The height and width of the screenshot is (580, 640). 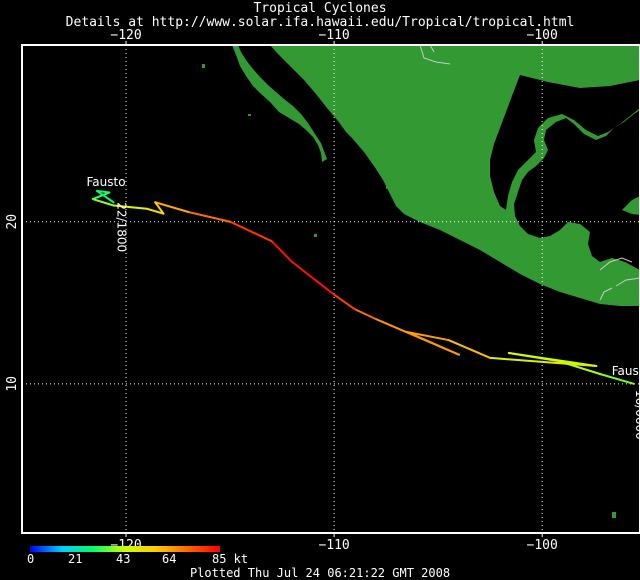 What do you see at coordinates (631, 205) in the screenshot?
I see `cuba-land` at bounding box center [631, 205].